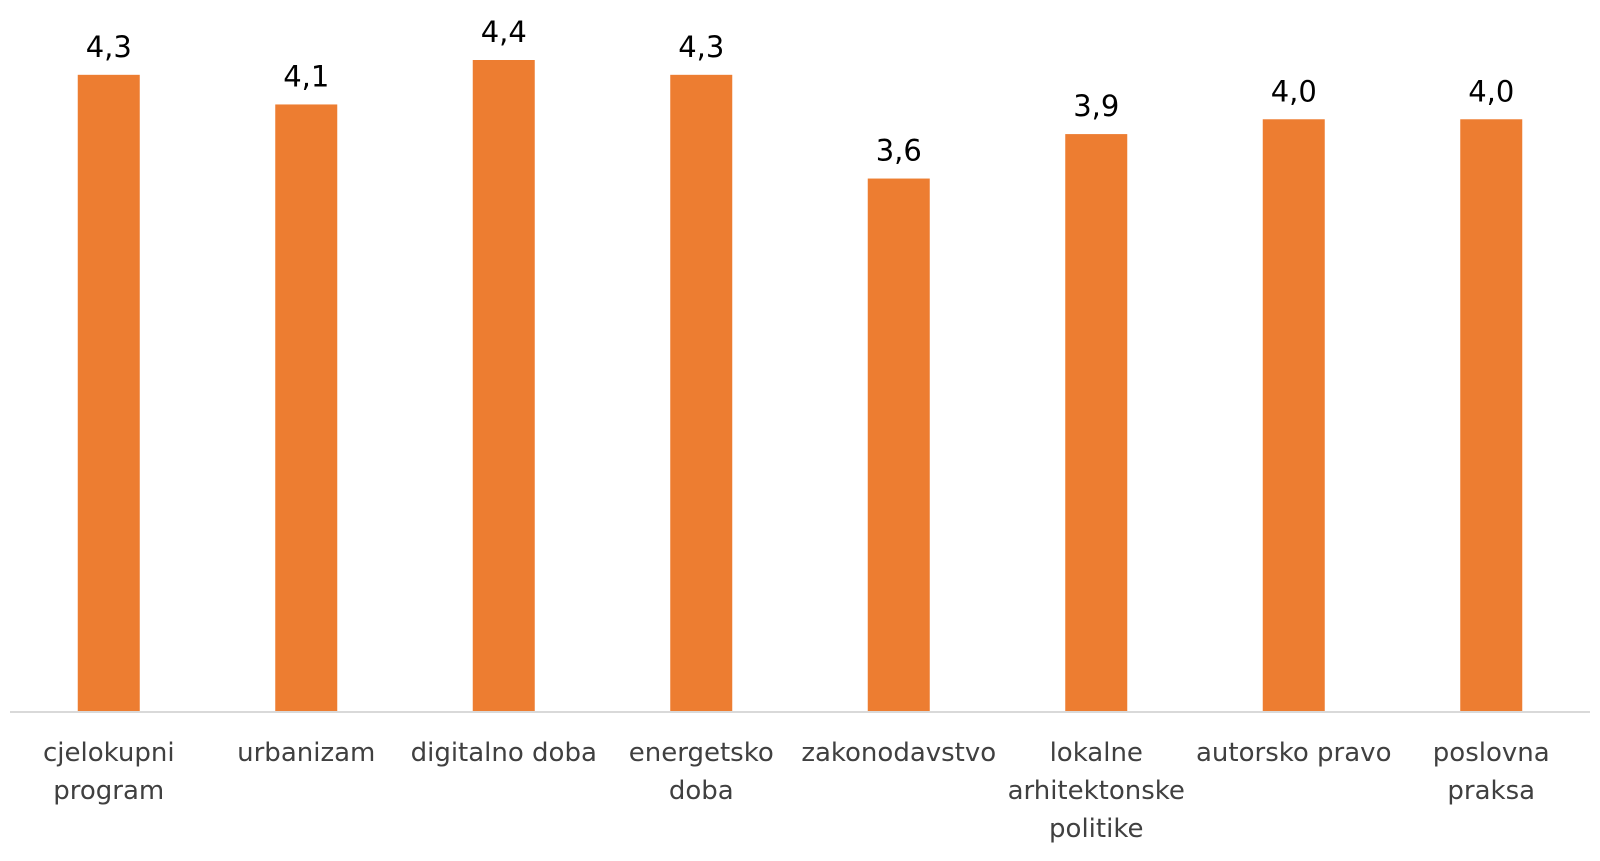  I want to click on data-label: 3,9, so click(1096, 106).